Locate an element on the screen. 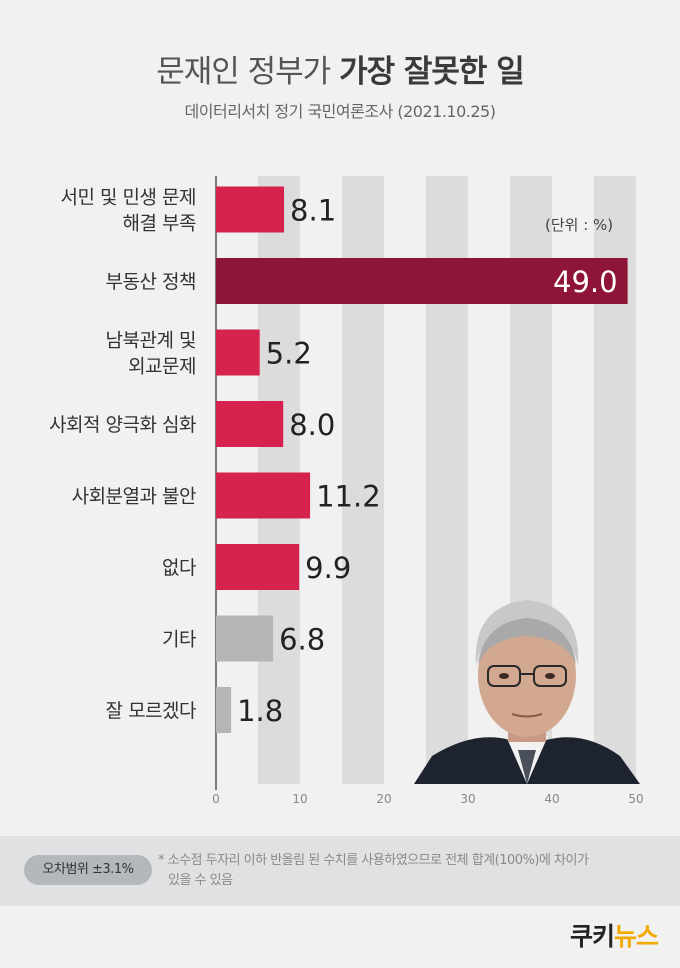 Image resolution: width=680 pixels, height=968 pixels. value-label: 8.0 is located at coordinates (312, 425).